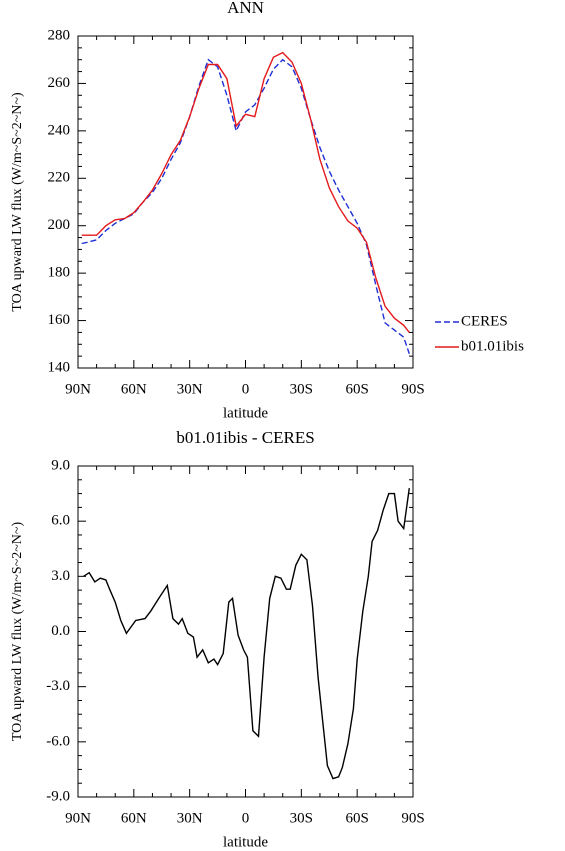  What do you see at coordinates (58, 796) in the screenshot?
I see `y-tick-label: -9.0` at bounding box center [58, 796].